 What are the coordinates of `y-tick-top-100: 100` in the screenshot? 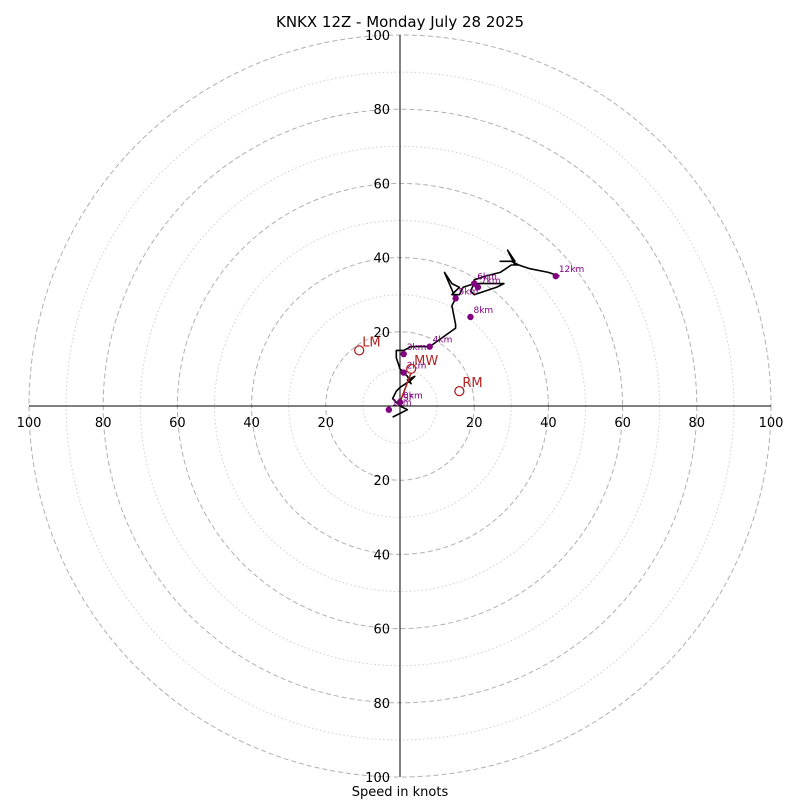 It's located at (377, 36).